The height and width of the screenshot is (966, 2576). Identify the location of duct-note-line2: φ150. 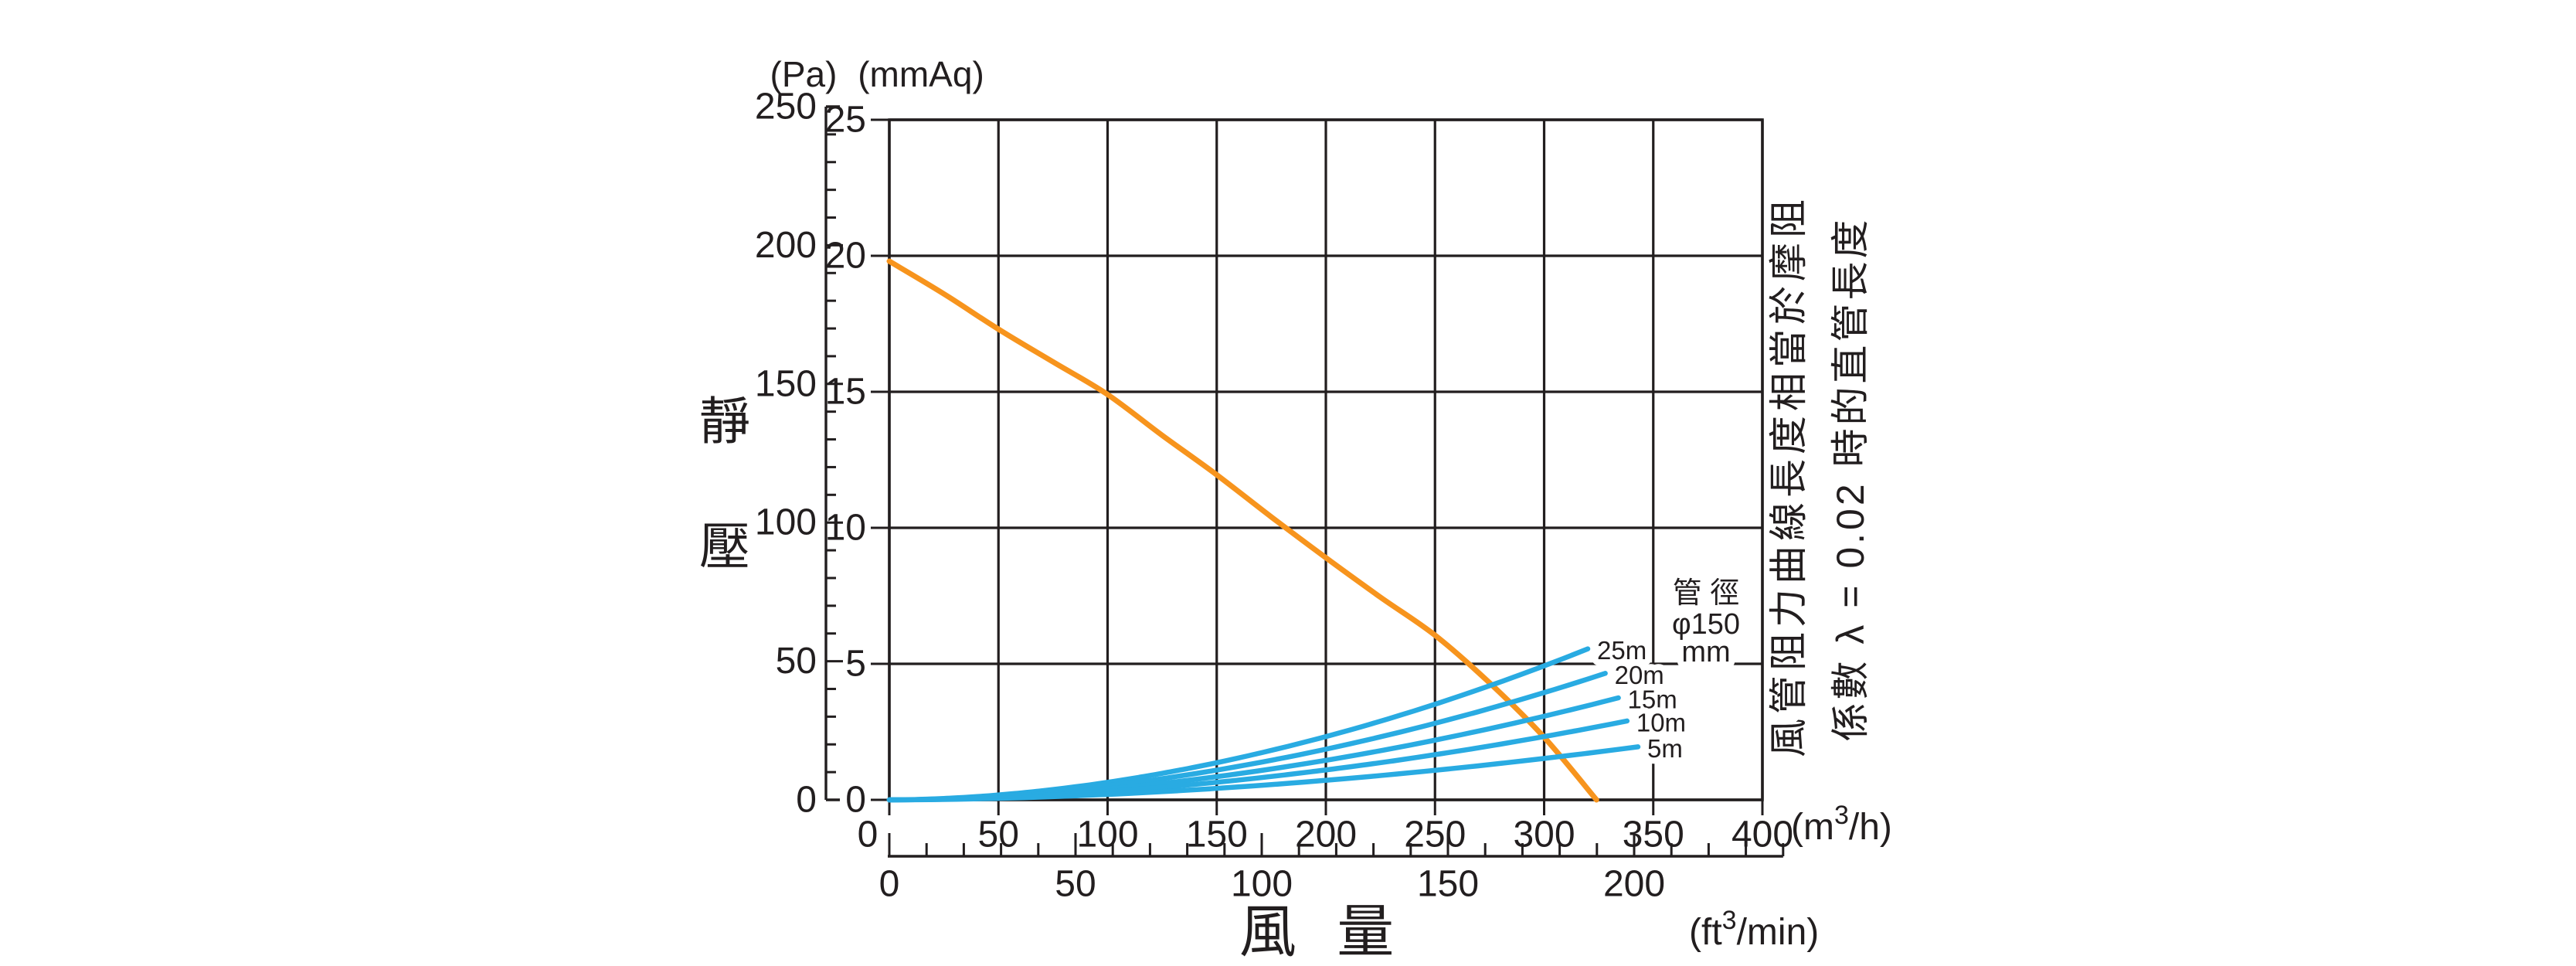
(1706, 624).